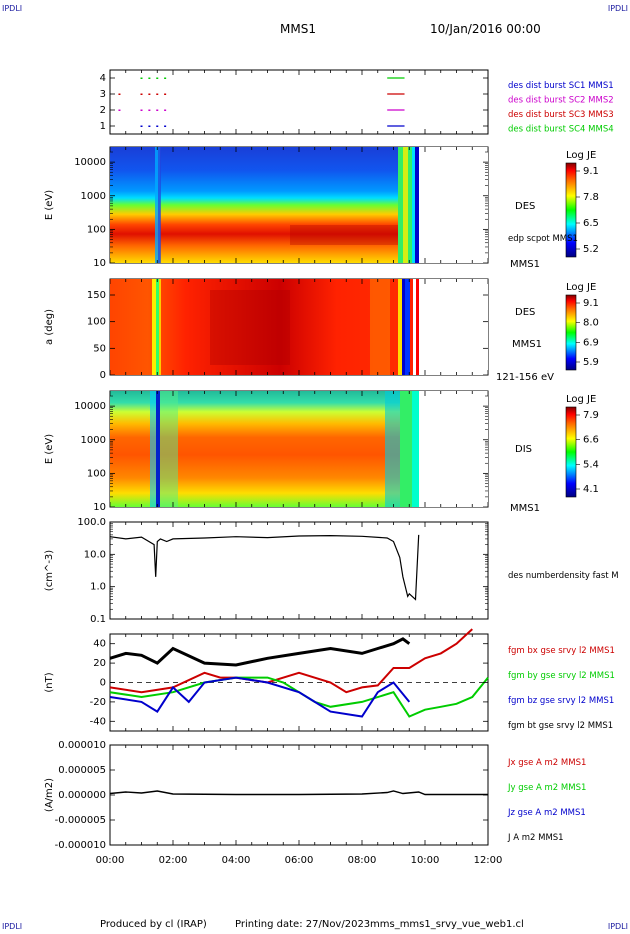 This screenshot has width=630, height=934. I want to click on des-pitch-unit-label: MMS1, so click(527, 344).